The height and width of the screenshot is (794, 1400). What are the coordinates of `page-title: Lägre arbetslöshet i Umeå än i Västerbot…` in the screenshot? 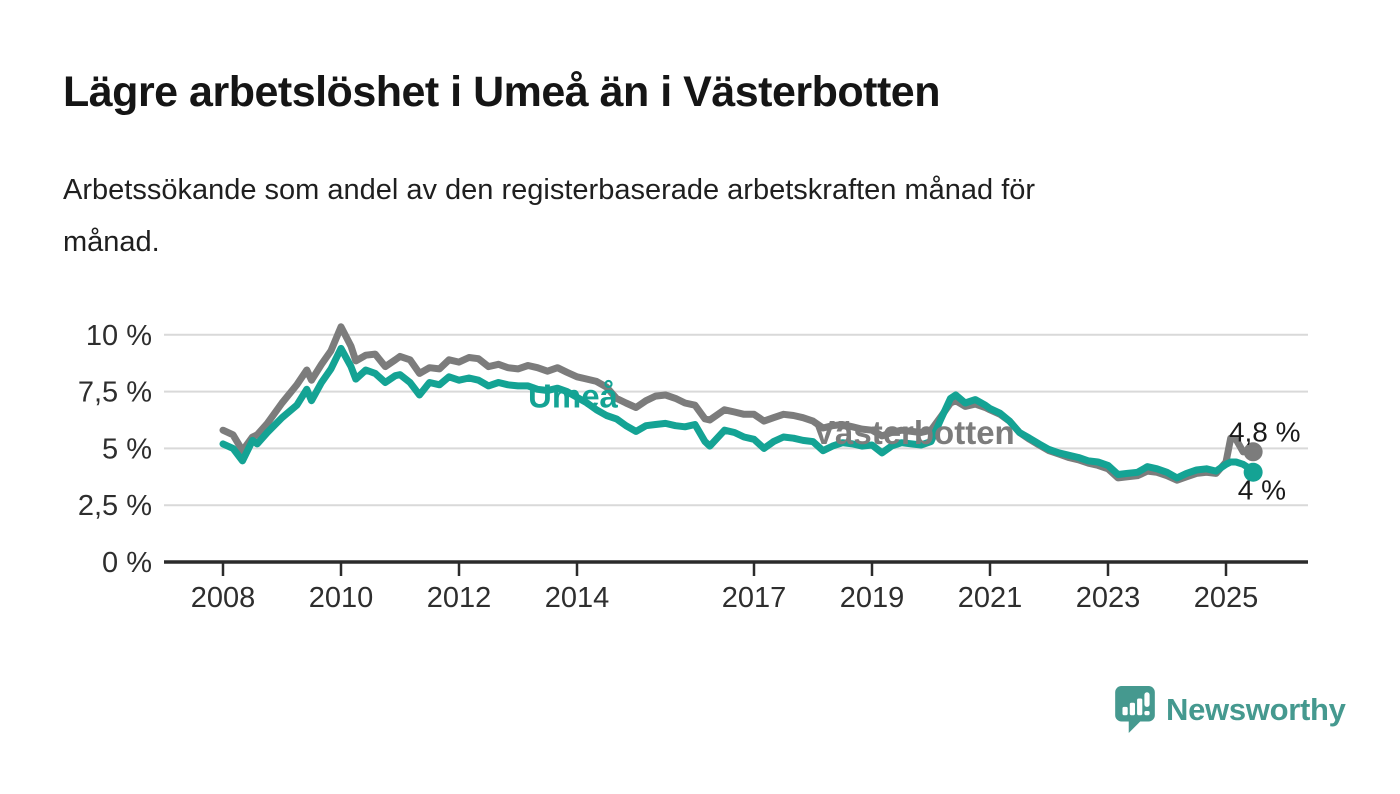 It's located at (502, 92).